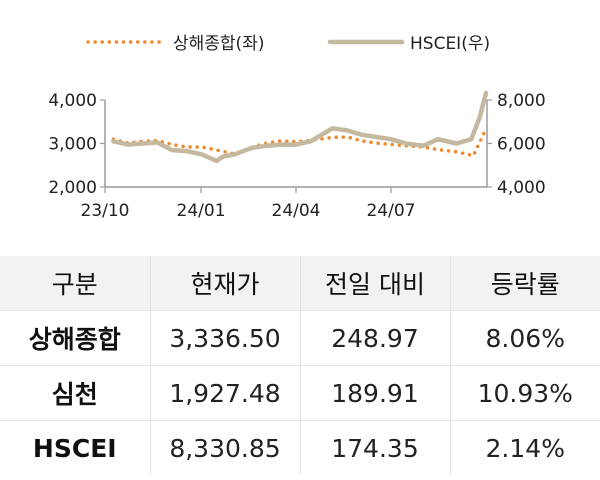  What do you see at coordinates (72, 145) in the screenshot?
I see `y-left-tick-label: 3,000` at bounding box center [72, 145].